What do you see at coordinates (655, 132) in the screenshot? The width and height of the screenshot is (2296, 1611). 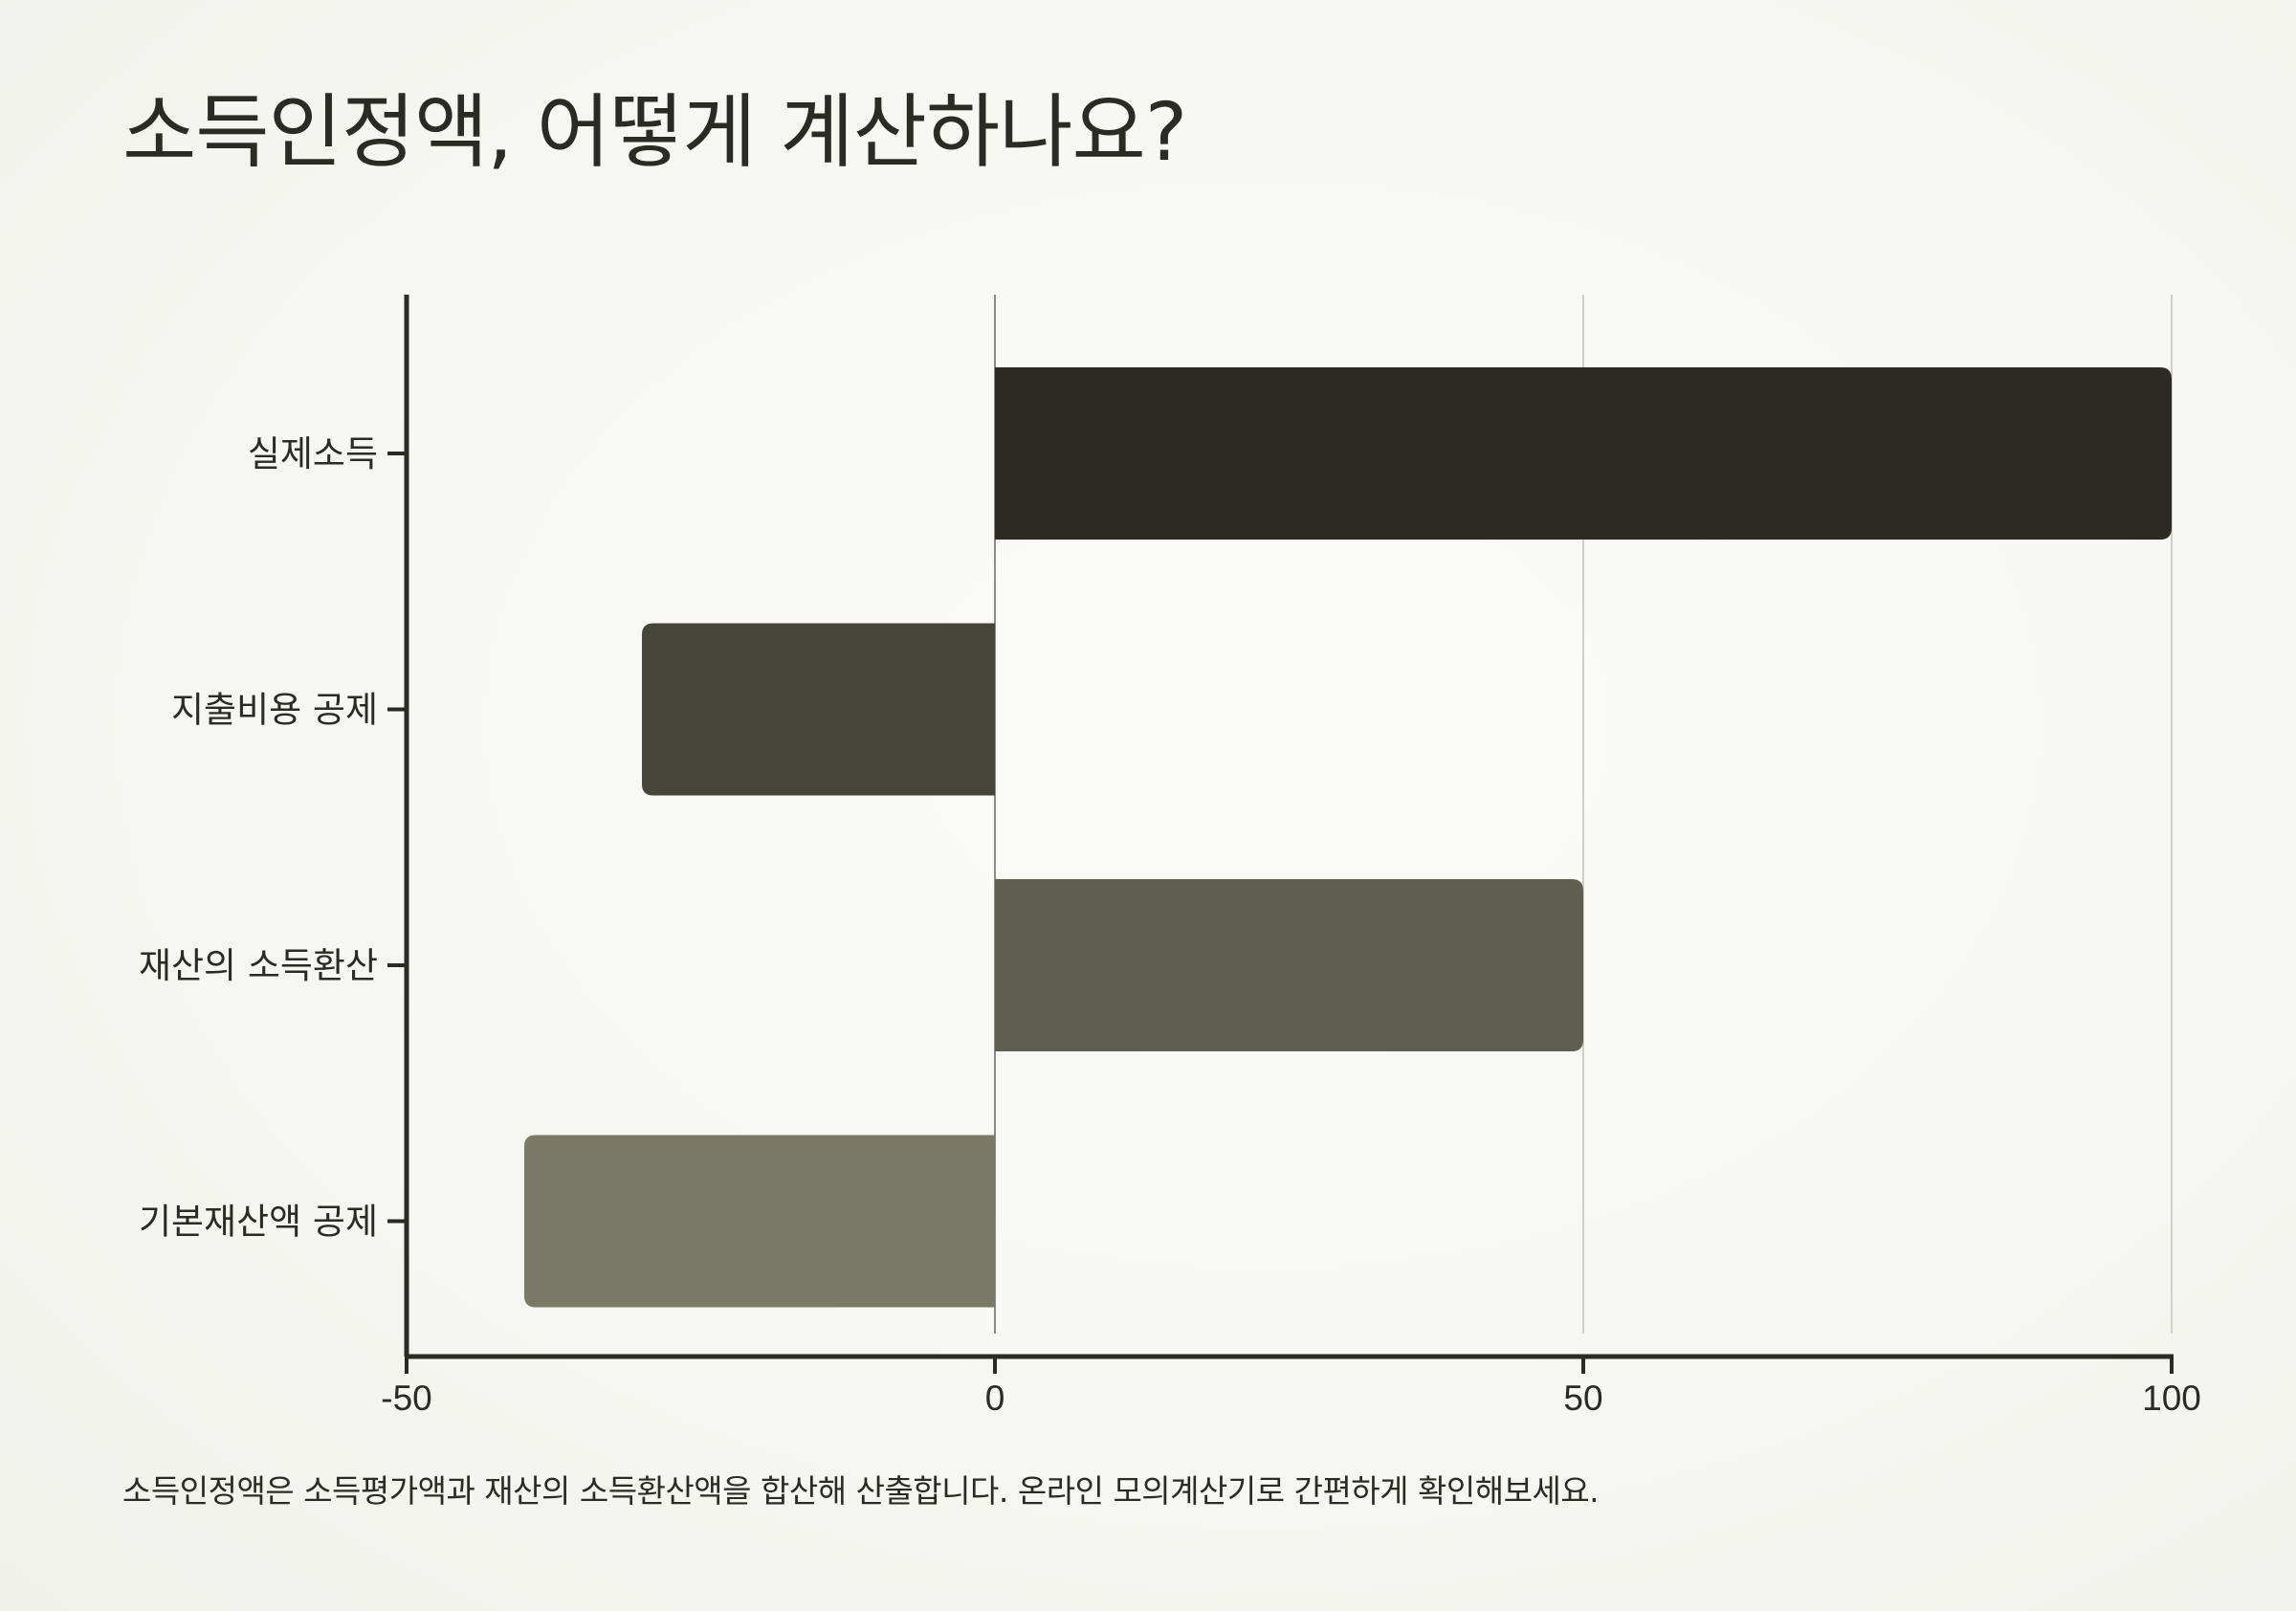 I see `page-title: 소득인정액, 어떻게 계산하나요?` at bounding box center [655, 132].